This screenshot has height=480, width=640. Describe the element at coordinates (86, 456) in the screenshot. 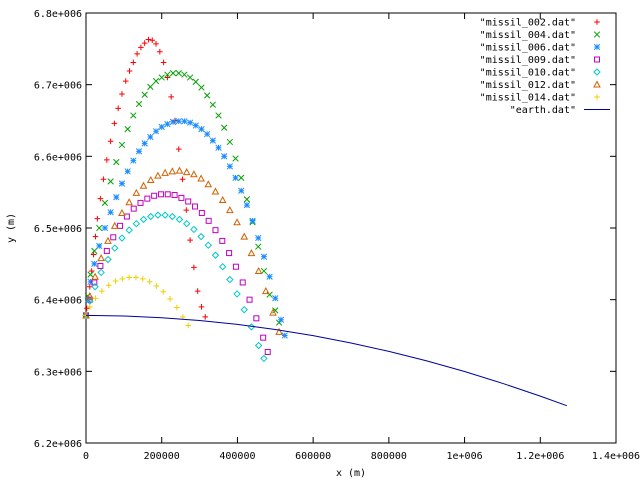

I see `x-tick-label: 0` at that location.